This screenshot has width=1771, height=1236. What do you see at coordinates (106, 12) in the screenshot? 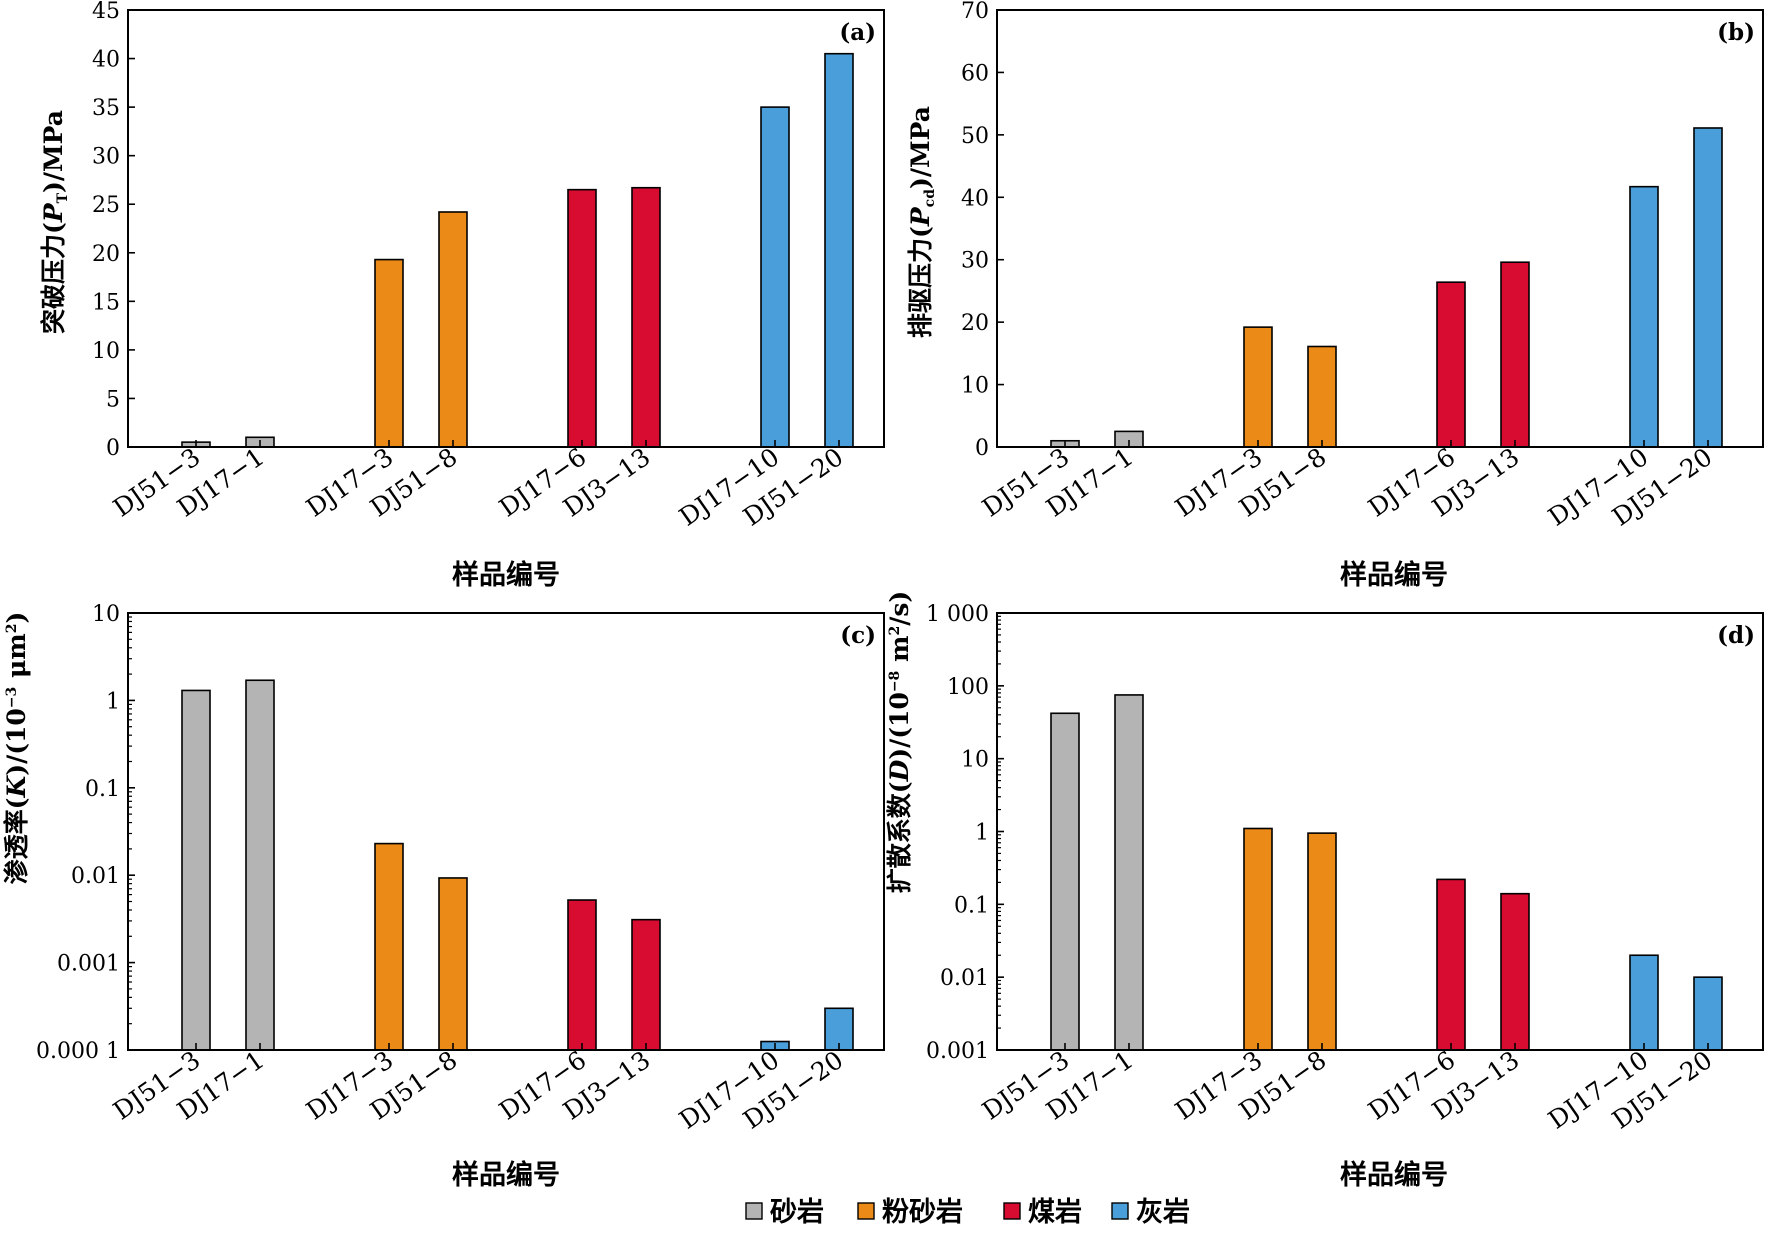
I see `y-tick-label: 45` at bounding box center [106, 12].